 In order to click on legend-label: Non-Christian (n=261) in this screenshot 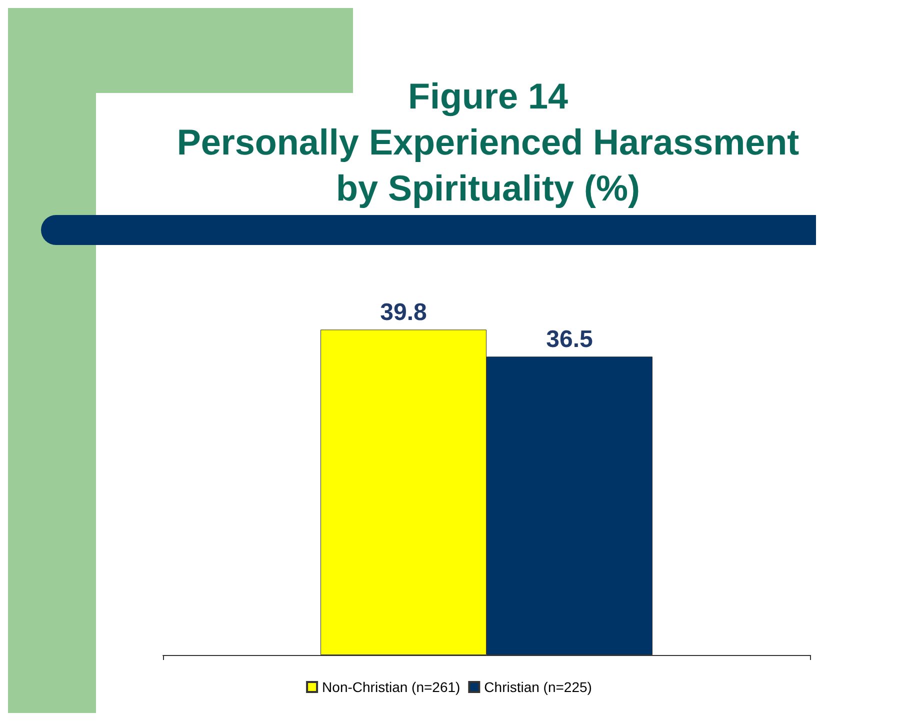, I will do `click(391, 687)`.